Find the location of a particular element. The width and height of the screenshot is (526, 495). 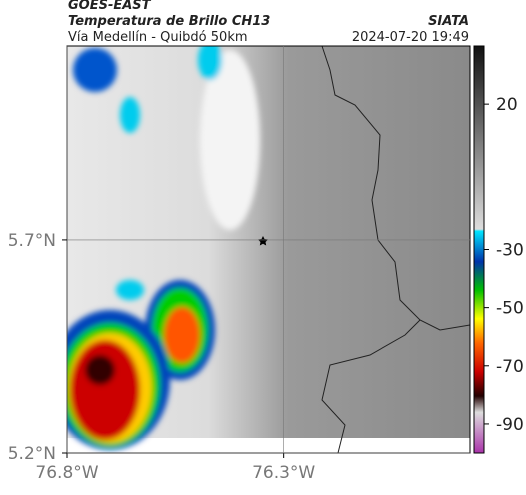

colorbar-tick-label: -90 is located at coordinates (510, 425).